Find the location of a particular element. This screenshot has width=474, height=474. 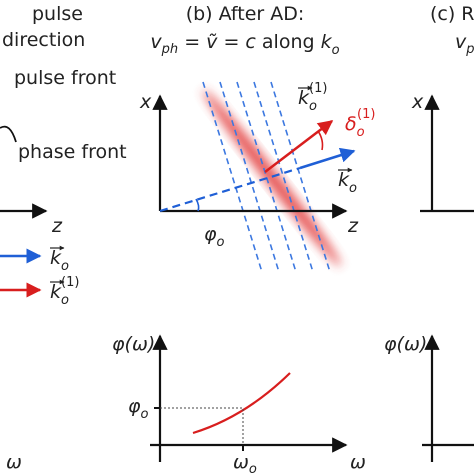

tick-label: ωo is located at coordinates (245, 462).